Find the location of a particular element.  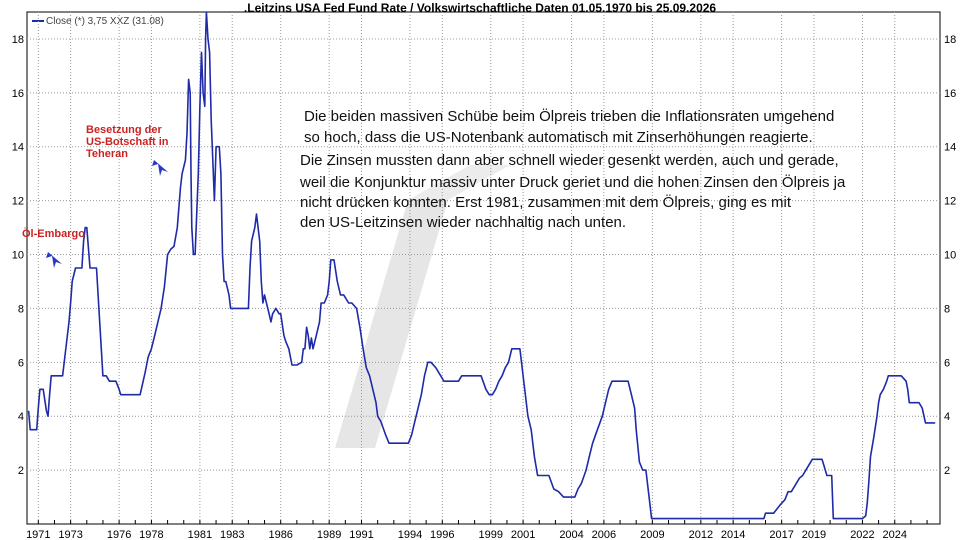

y-tick-label-right: 6 is located at coordinates (947, 363).